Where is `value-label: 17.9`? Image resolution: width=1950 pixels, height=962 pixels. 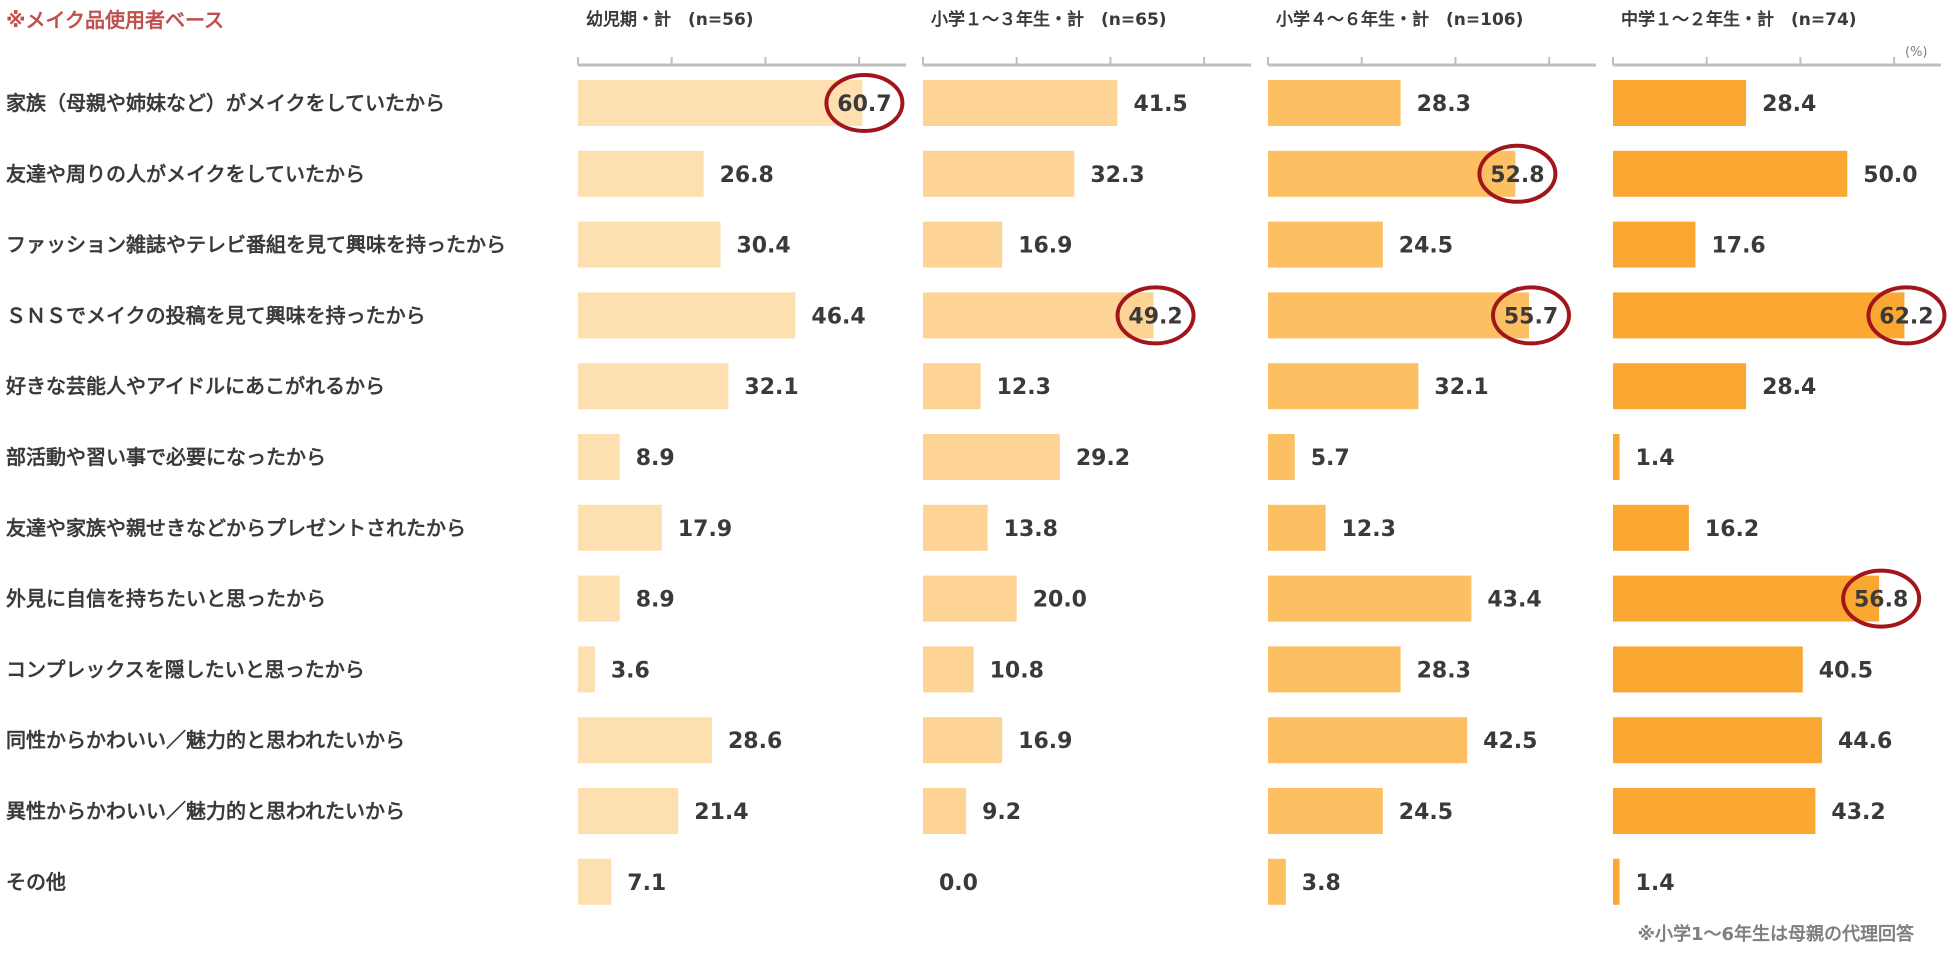 value-label: 17.9 is located at coordinates (705, 529).